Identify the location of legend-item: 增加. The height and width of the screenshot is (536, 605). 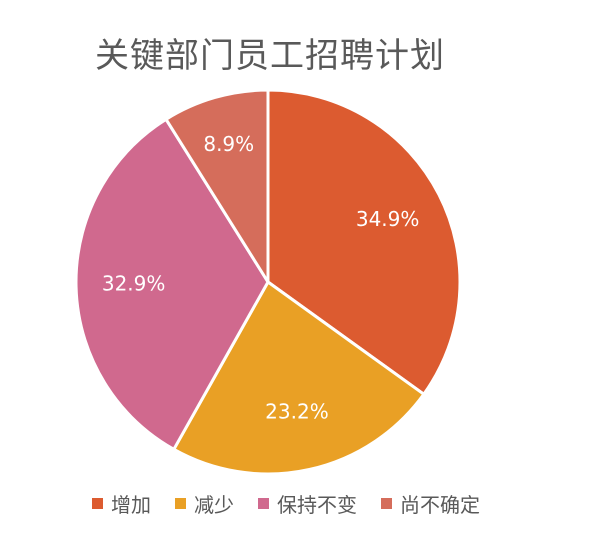
(121, 503).